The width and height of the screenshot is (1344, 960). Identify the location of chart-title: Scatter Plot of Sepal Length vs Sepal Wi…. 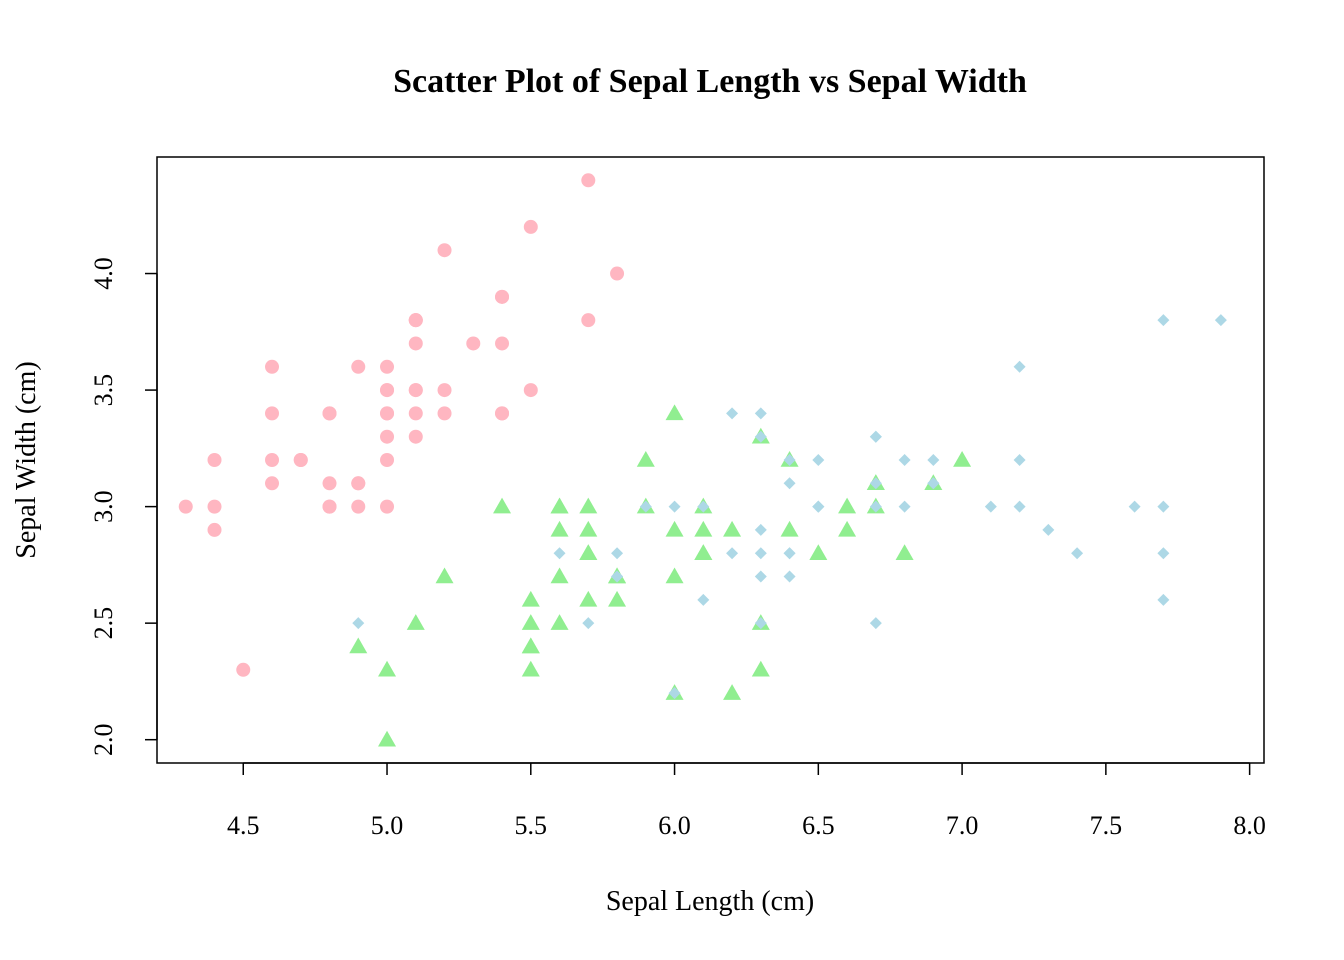
(710, 81).